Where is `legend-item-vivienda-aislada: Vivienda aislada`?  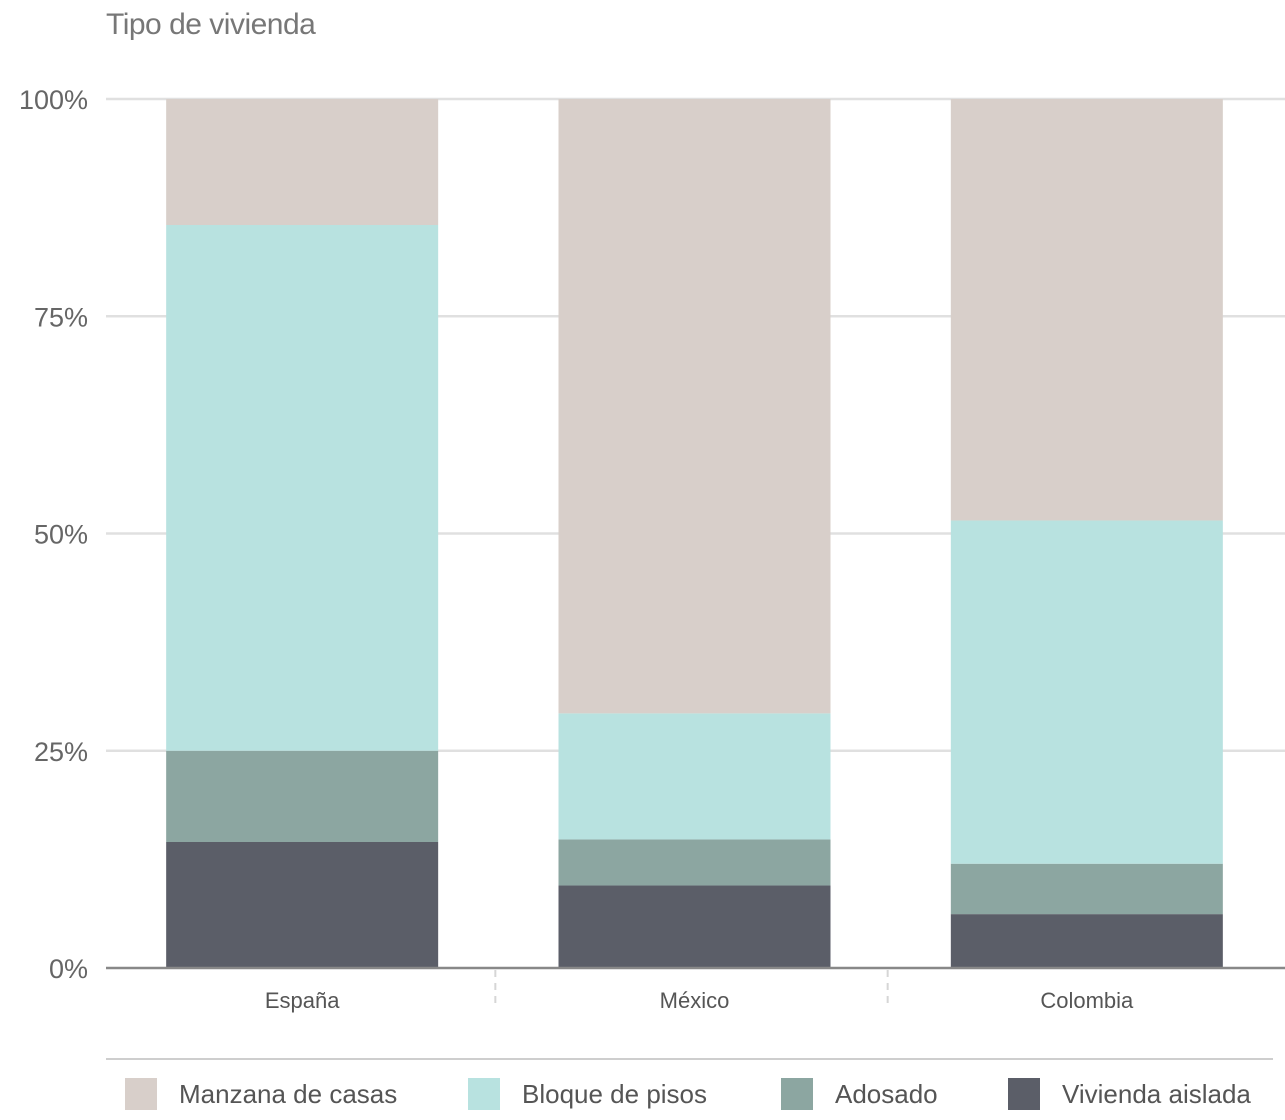 legend-item-vivienda-aislada: Vivienda aislada is located at coordinates (1129, 1094).